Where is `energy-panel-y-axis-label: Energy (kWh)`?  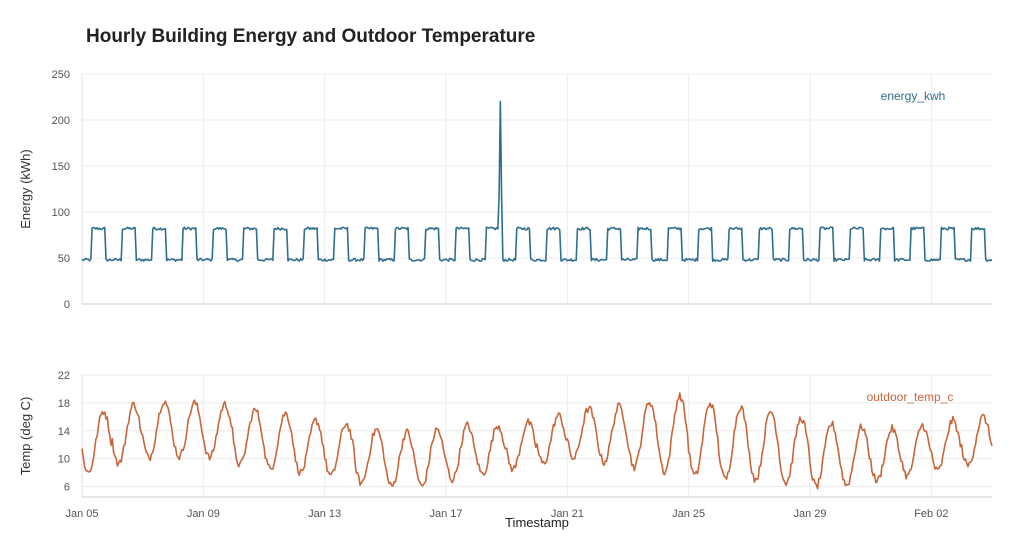
energy-panel-y-axis-label: Energy (kWh) is located at coordinates (25, 188).